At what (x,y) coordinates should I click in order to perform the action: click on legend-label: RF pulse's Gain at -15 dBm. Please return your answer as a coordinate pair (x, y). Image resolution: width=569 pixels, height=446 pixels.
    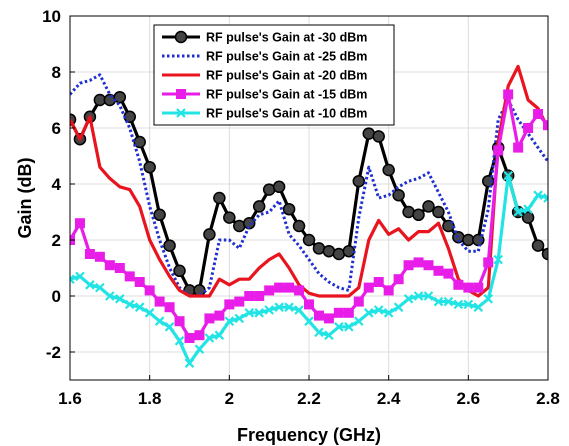
    Looking at the image, I should click on (286, 95).